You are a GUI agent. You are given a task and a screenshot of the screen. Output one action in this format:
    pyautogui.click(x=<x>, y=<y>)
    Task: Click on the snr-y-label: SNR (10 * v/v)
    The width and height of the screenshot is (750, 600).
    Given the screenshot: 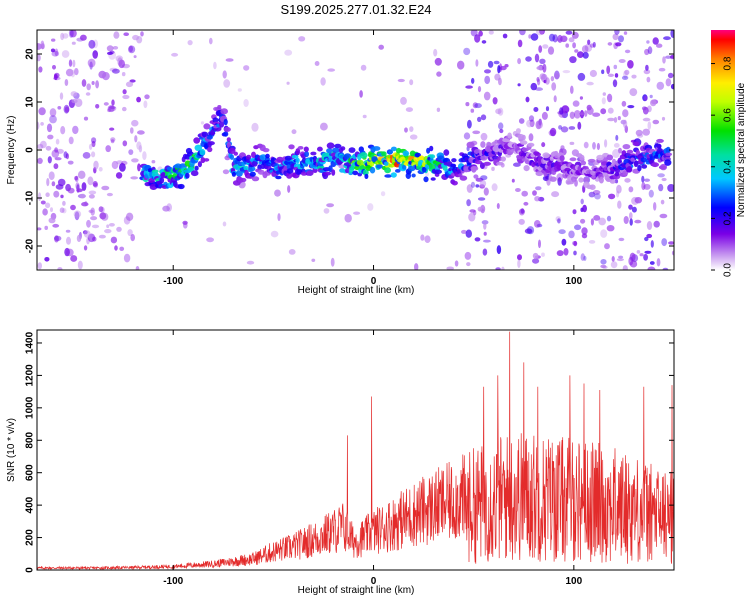 What is the action you would take?
    pyautogui.click(x=11, y=450)
    